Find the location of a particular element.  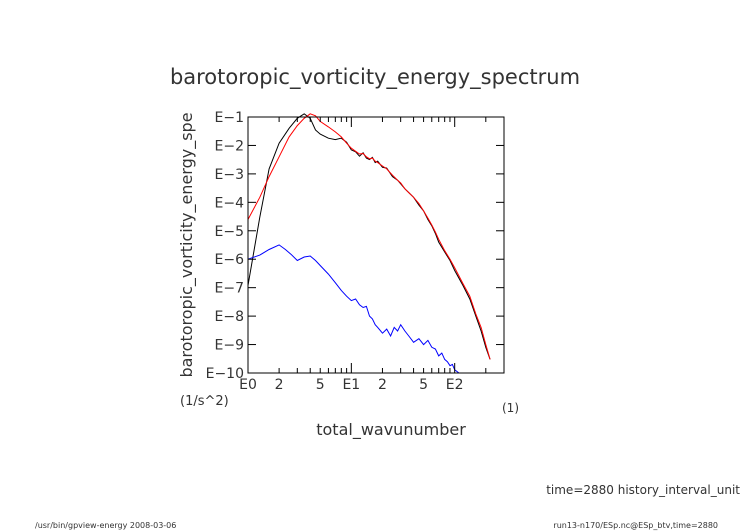

y-tick-label: E−8 is located at coordinates (229, 317).